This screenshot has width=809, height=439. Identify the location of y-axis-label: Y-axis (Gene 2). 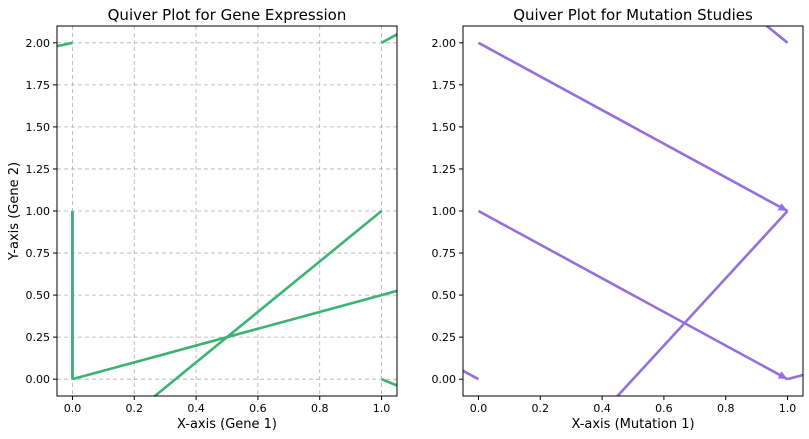
(14, 211).